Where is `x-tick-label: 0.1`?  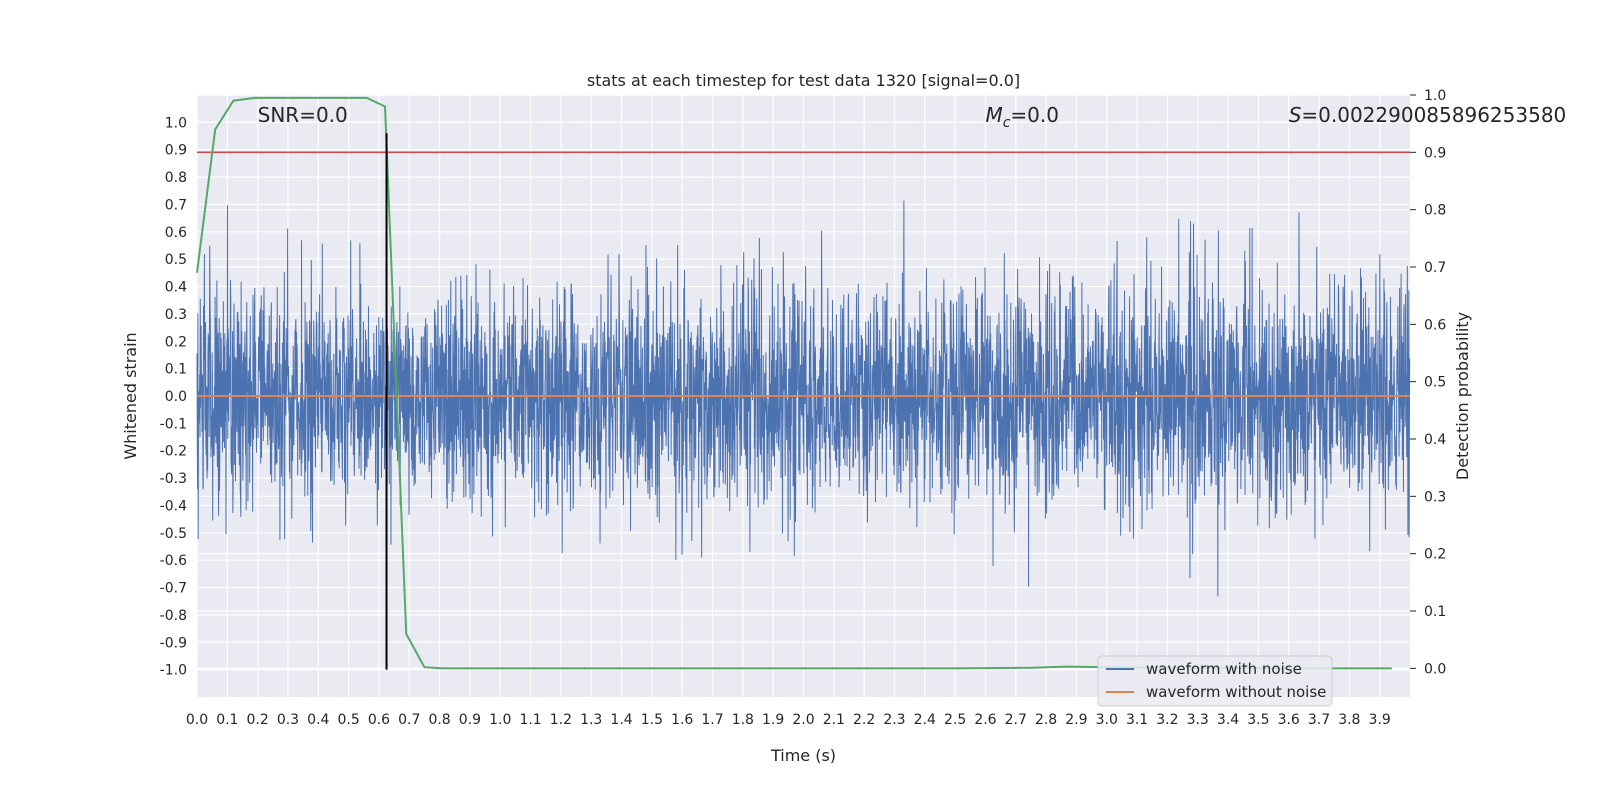 x-tick-label: 0.1 is located at coordinates (227, 720).